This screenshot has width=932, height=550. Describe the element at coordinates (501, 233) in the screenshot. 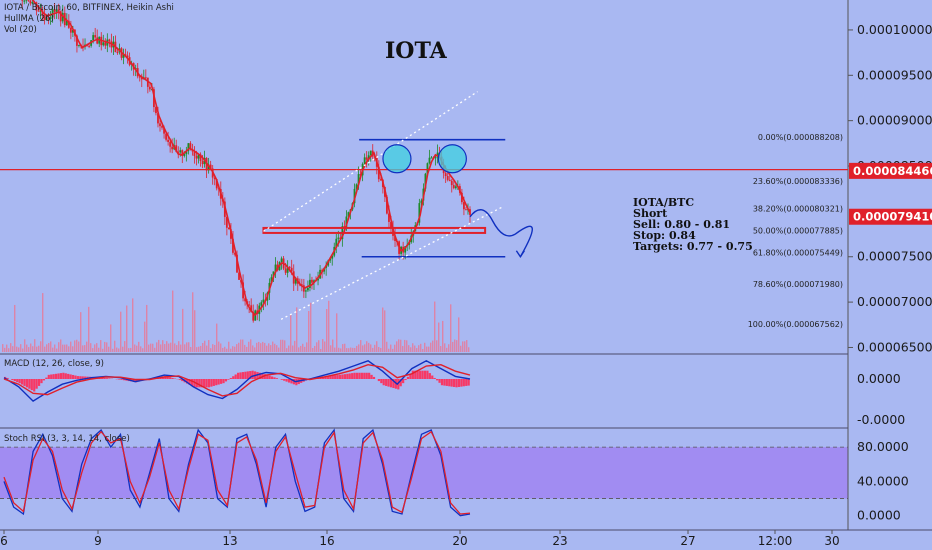

I see `projection-path` at that location.